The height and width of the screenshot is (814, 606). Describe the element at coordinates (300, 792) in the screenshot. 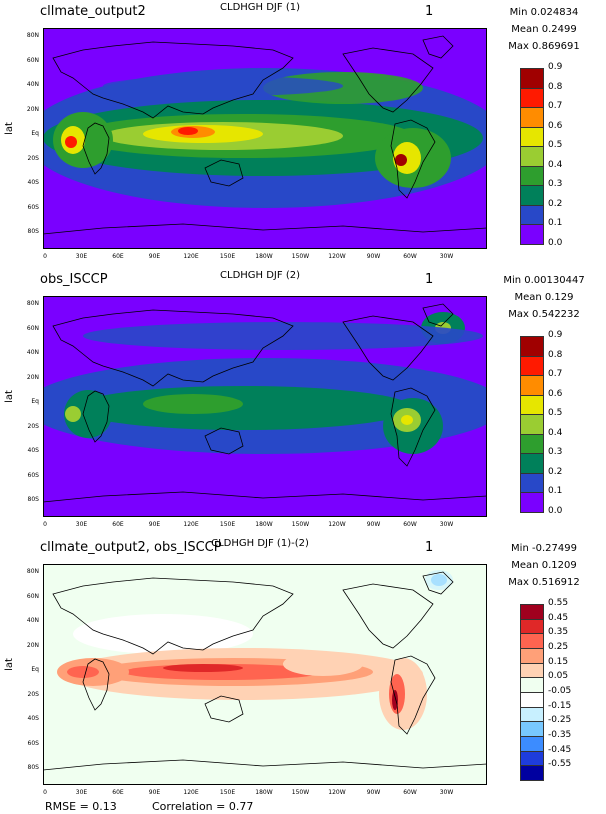

I see `lon-tick-label: 150W` at that location.